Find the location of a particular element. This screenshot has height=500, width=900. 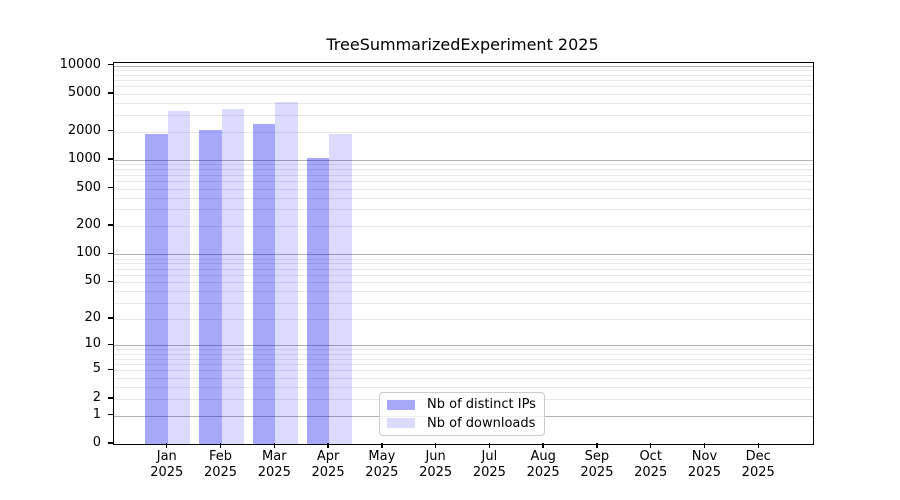

x-tick-label: May 2025 is located at coordinates (382, 464).